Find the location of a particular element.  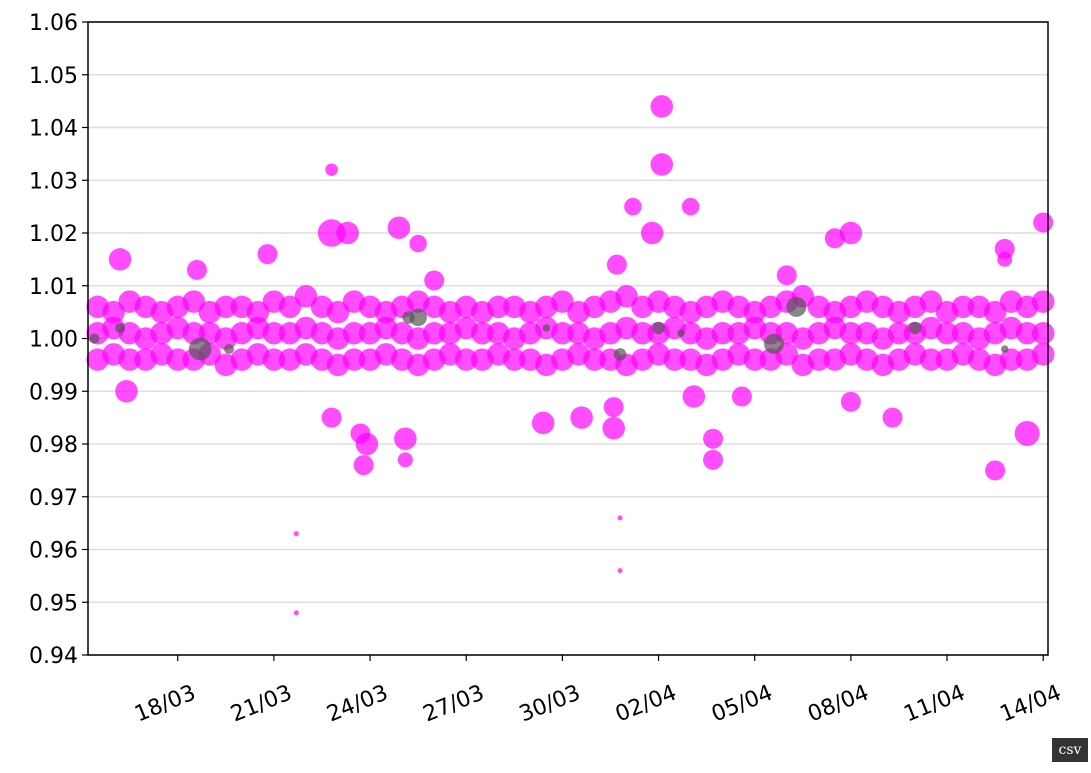

y-tick-label: 1.00 is located at coordinates (53, 340).